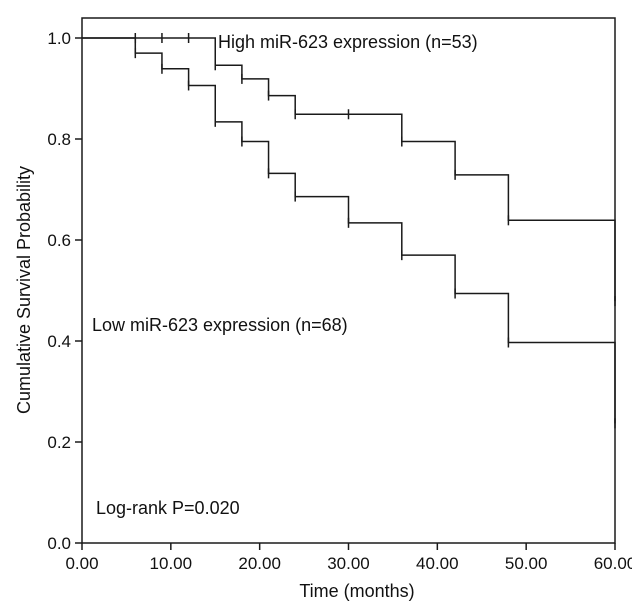 The image size is (632, 606). Describe the element at coordinates (613, 563) in the screenshot. I see `x-tick-label: 60.00` at that location.